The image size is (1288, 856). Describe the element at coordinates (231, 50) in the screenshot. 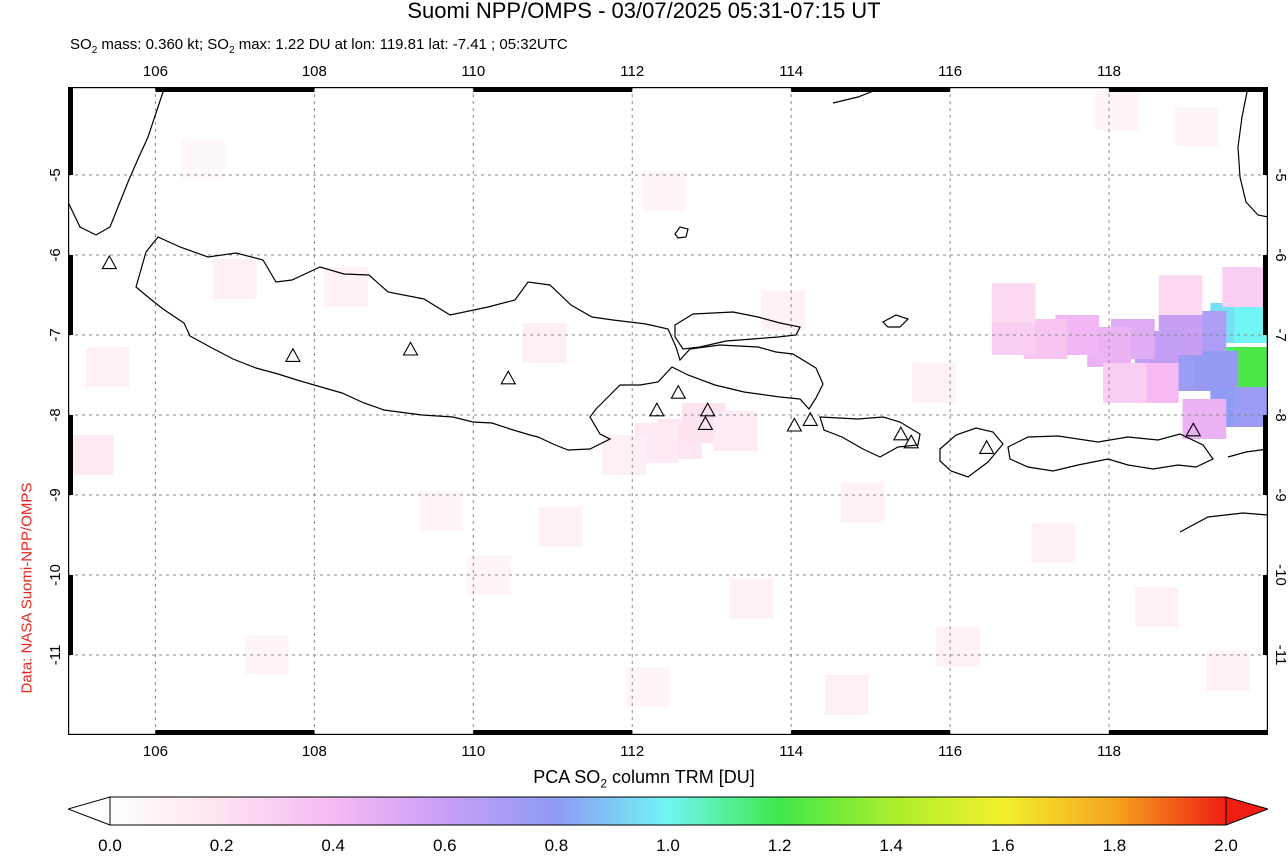

I see `max-subscript: 2` at that location.